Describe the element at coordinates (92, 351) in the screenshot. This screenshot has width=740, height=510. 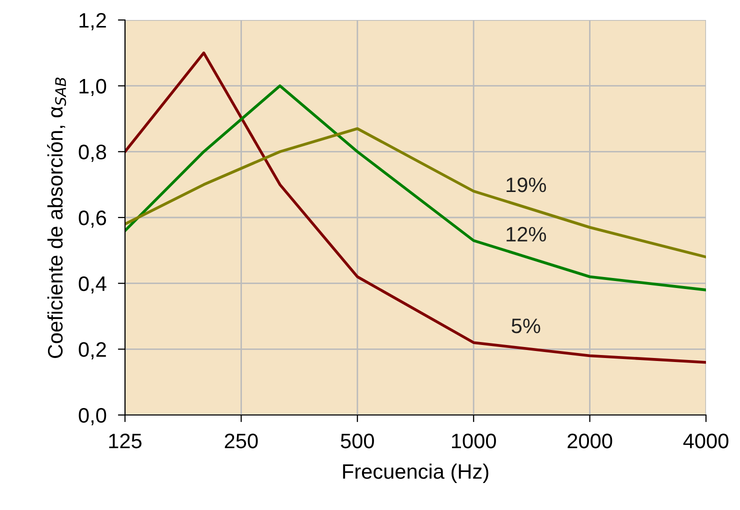
I see `y-tick-label: 0,2` at that location.